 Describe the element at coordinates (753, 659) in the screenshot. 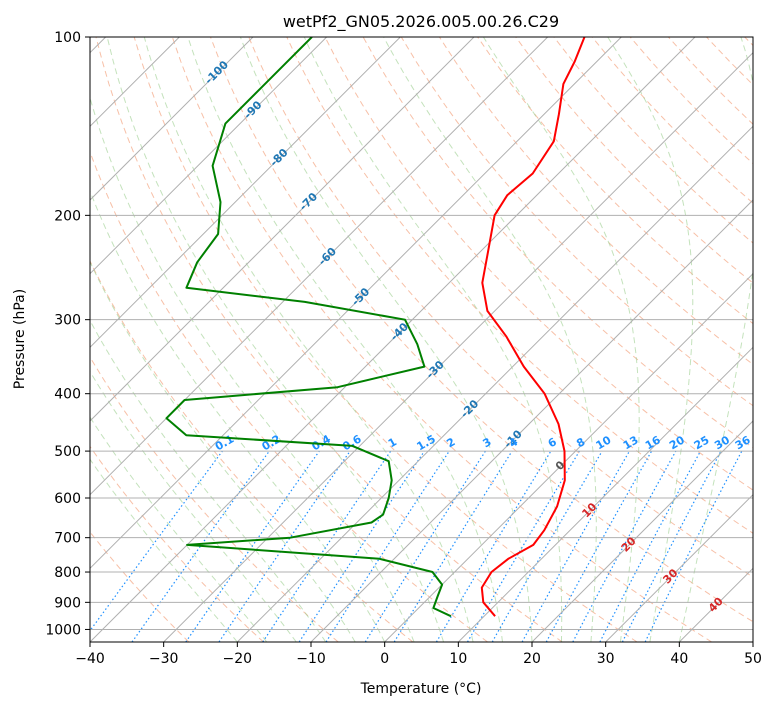

I see `x-tick-label: 50` at that location.